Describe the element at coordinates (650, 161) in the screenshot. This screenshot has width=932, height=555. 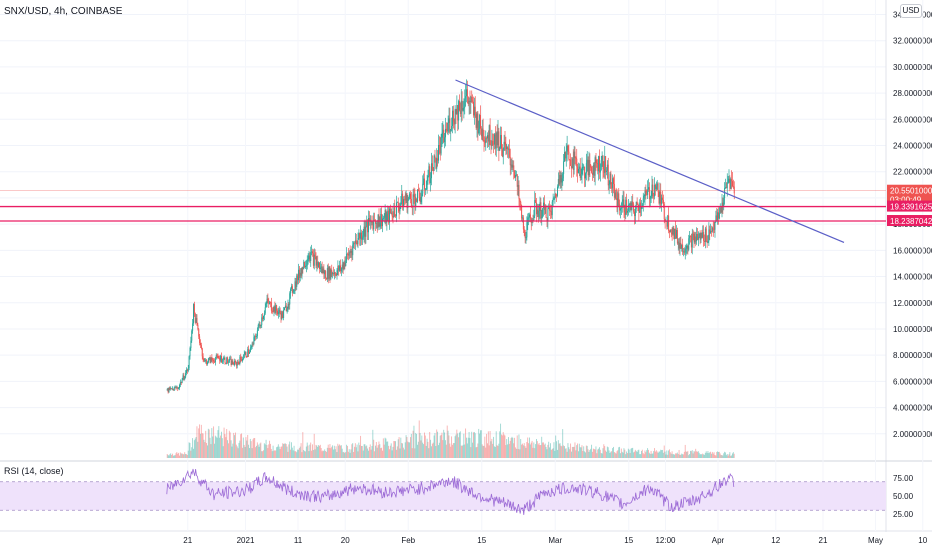
I see `trendline` at that location.